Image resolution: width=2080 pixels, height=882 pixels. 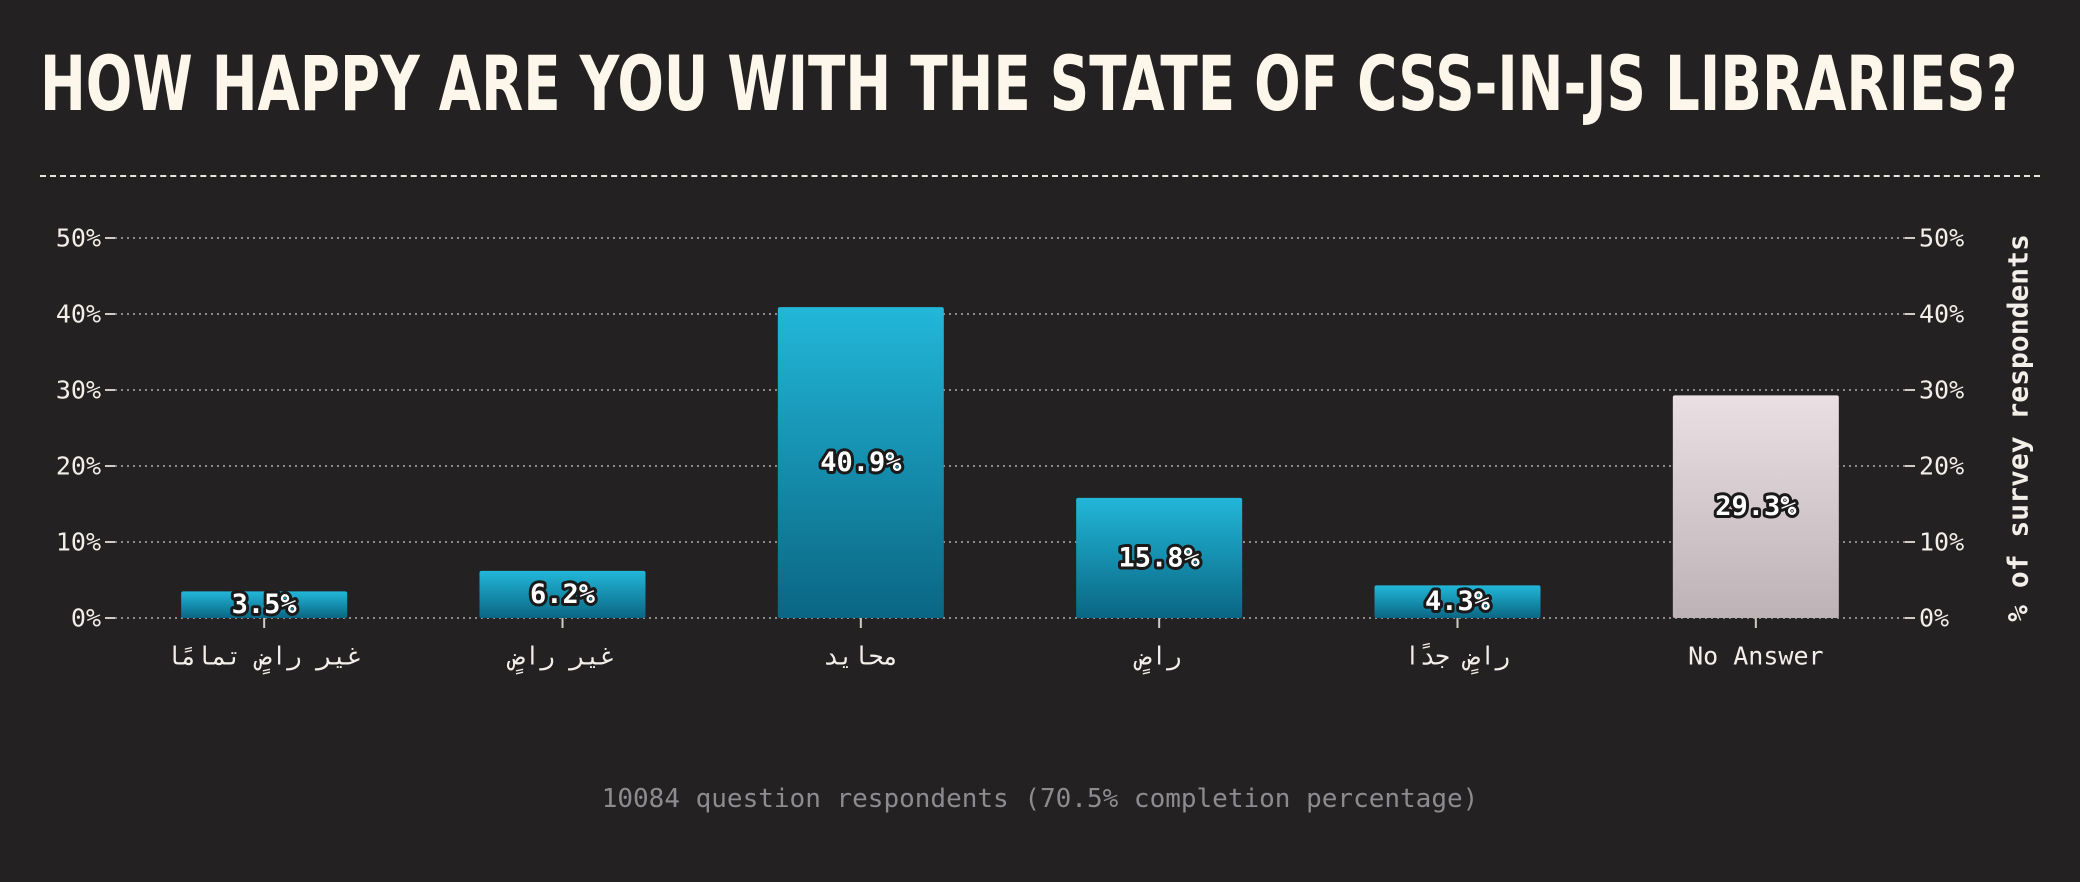 What do you see at coordinates (1040, 176) in the screenshot?
I see `title-divider` at bounding box center [1040, 176].